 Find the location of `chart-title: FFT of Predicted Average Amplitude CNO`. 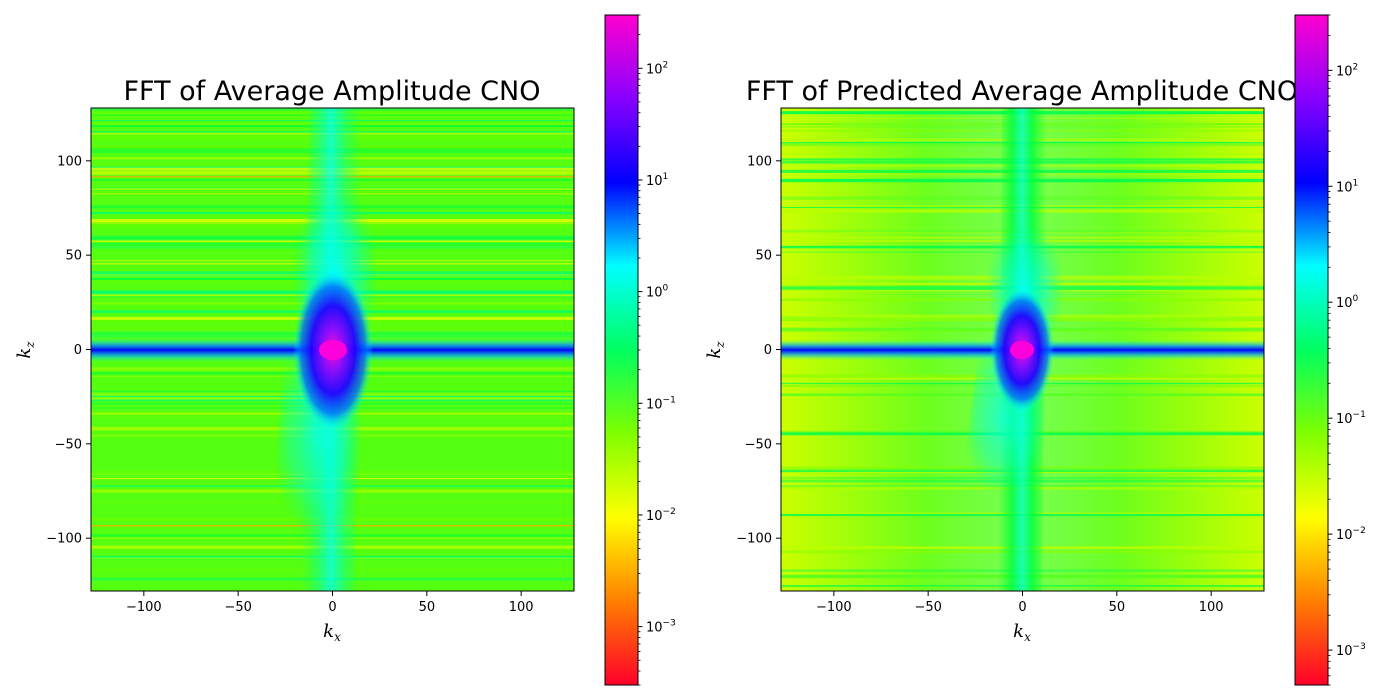

chart-title: FFT of Predicted Average Amplitude CNO is located at coordinates (1022, 91).